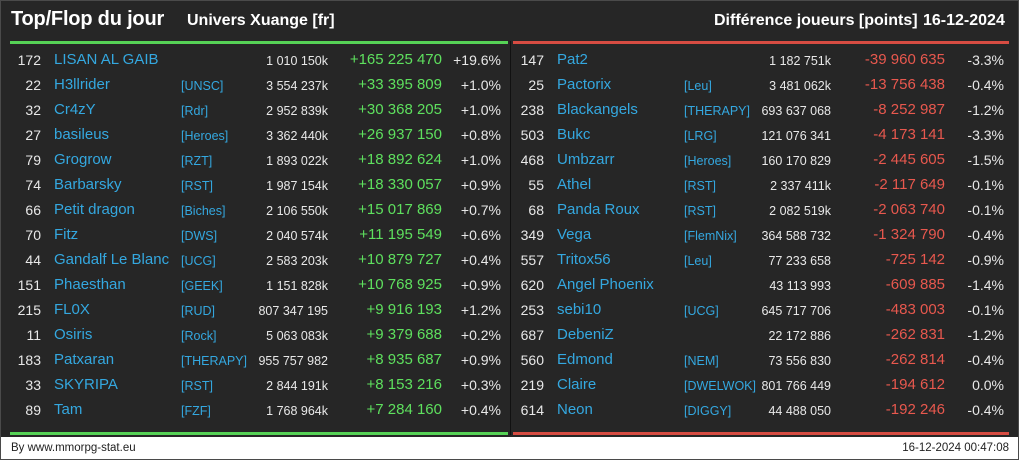 Image resolution: width=1019 pixels, height=460 pixels. I want to click on player-rank: 468, so click(532, 160).